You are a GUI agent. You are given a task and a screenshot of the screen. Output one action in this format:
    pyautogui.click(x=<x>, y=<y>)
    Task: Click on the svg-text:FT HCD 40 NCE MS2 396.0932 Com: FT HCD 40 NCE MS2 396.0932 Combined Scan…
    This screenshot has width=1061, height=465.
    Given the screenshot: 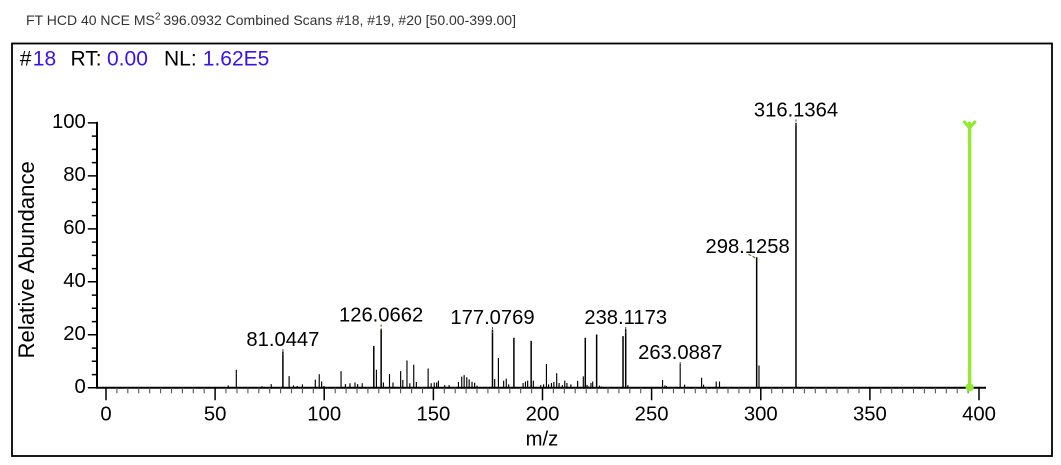 What is the action you would take?
    pyautogui.click(x=271, y=19)
    